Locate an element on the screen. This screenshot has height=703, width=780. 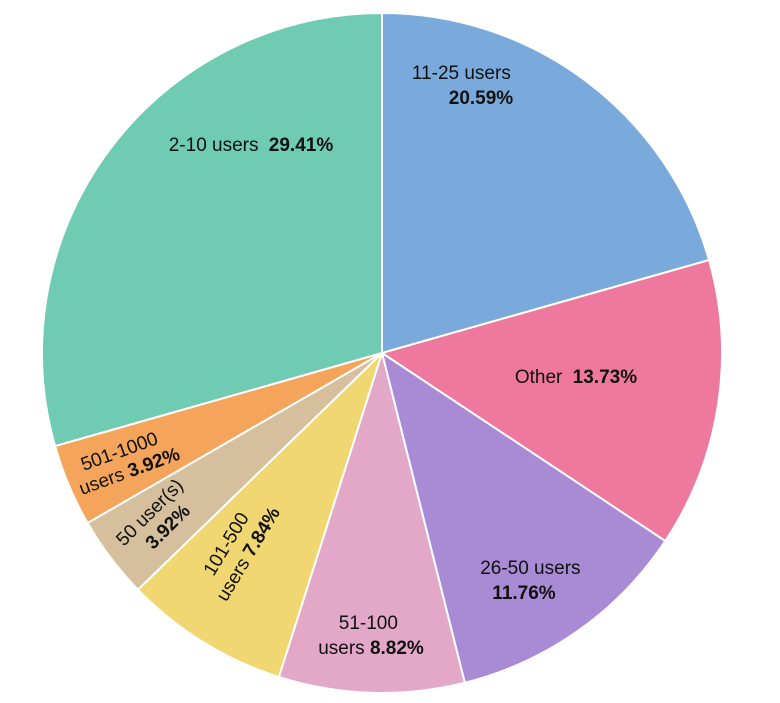
pie-slice-101-500-users is located at coordinates (259, 515).